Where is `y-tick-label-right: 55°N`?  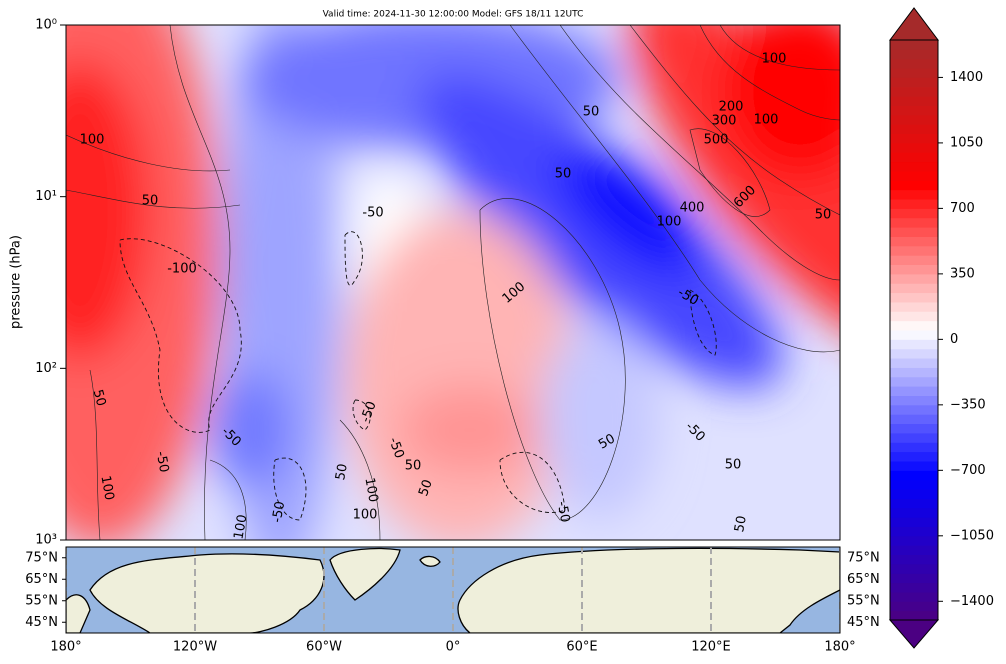 y-tick-label-right: 55°N is located at coordinates (863, 600).